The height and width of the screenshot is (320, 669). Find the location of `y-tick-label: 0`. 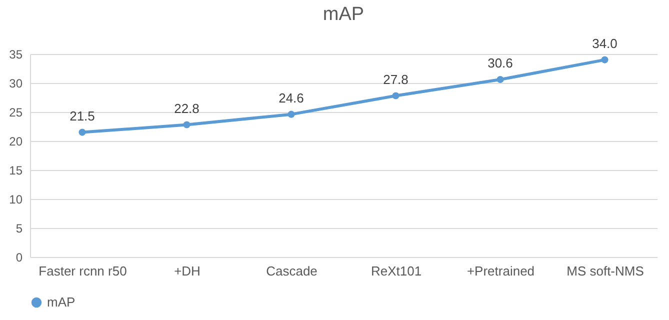

y-tick-label: 0 is located at coordinates (19, 257).